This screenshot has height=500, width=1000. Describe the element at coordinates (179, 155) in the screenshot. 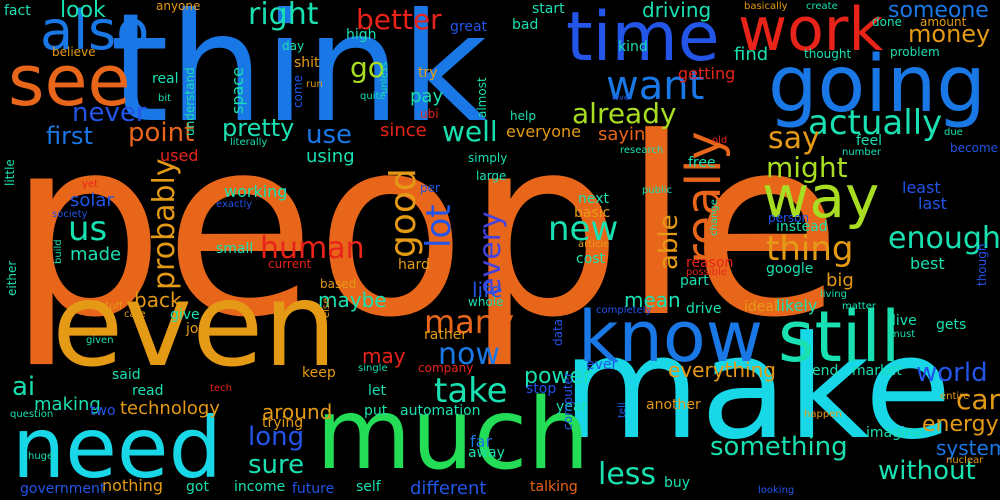

I see `word-used: used` at that location.